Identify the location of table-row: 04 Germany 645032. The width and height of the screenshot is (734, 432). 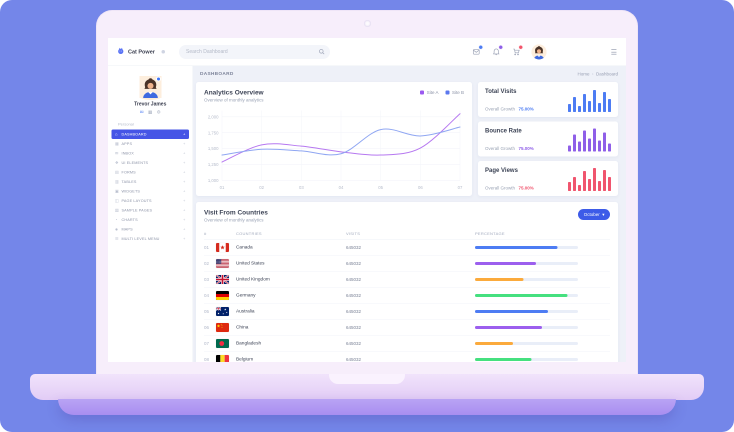
(407, 296).